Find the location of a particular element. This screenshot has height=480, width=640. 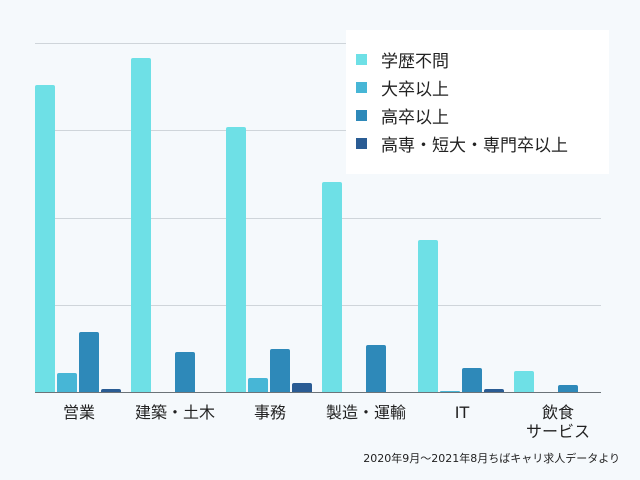

x-tick-label: 飲食 サービス is located at coordinates (558, 422).